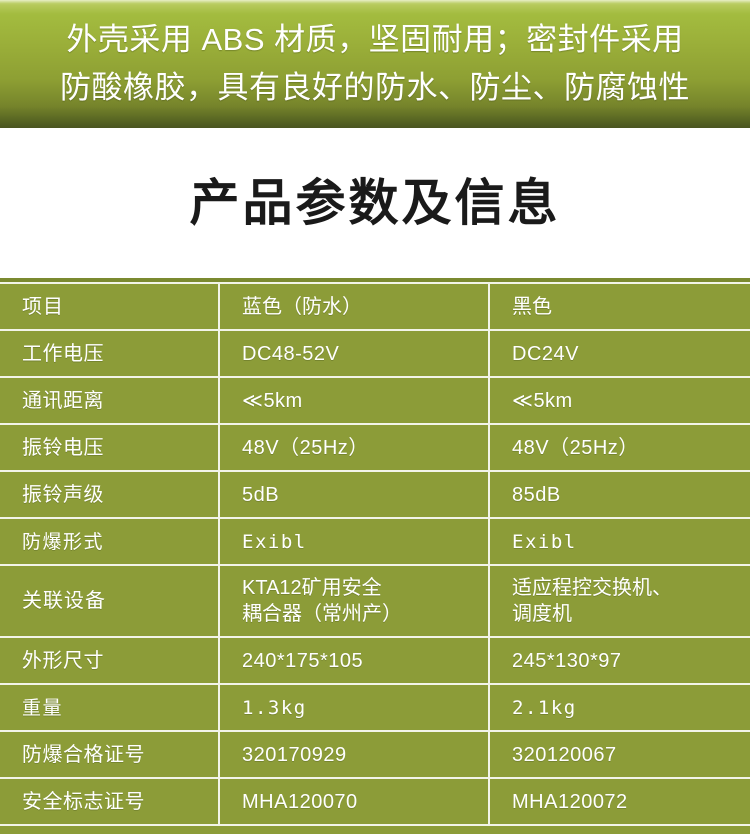 The width and height of the screenshot is (750, 834). I want to click on banner-line-1: 外壳采用 ABS 材质，坚固耐用；密封件采用, so click(375, 39).